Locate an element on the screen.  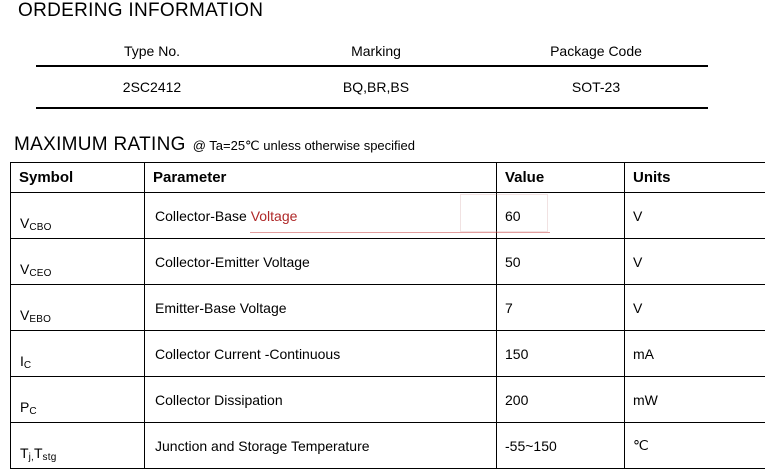
symbol-main: T is located at coordinates (24, 453).